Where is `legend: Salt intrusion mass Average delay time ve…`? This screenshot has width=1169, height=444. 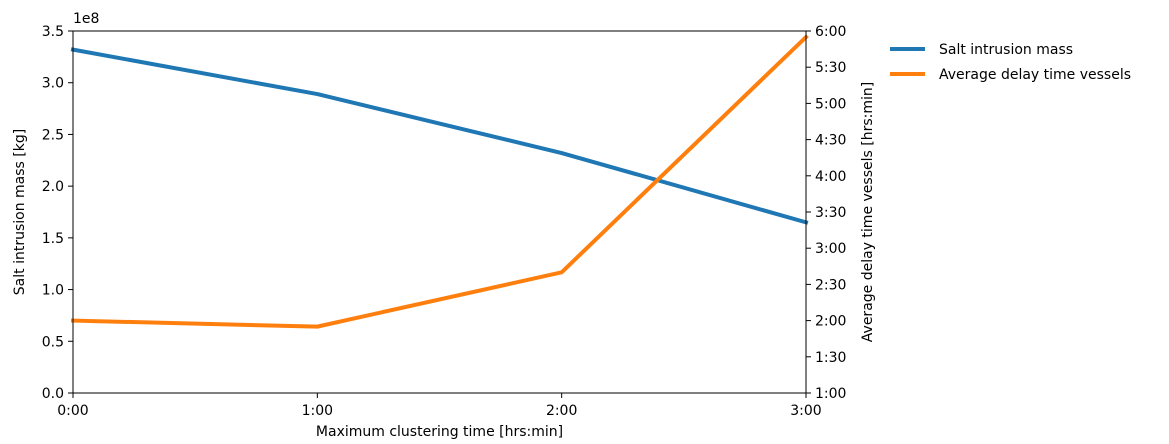 legend: Salt intrusion mass Average delay time ve… is located at coordinates (1010, 62).